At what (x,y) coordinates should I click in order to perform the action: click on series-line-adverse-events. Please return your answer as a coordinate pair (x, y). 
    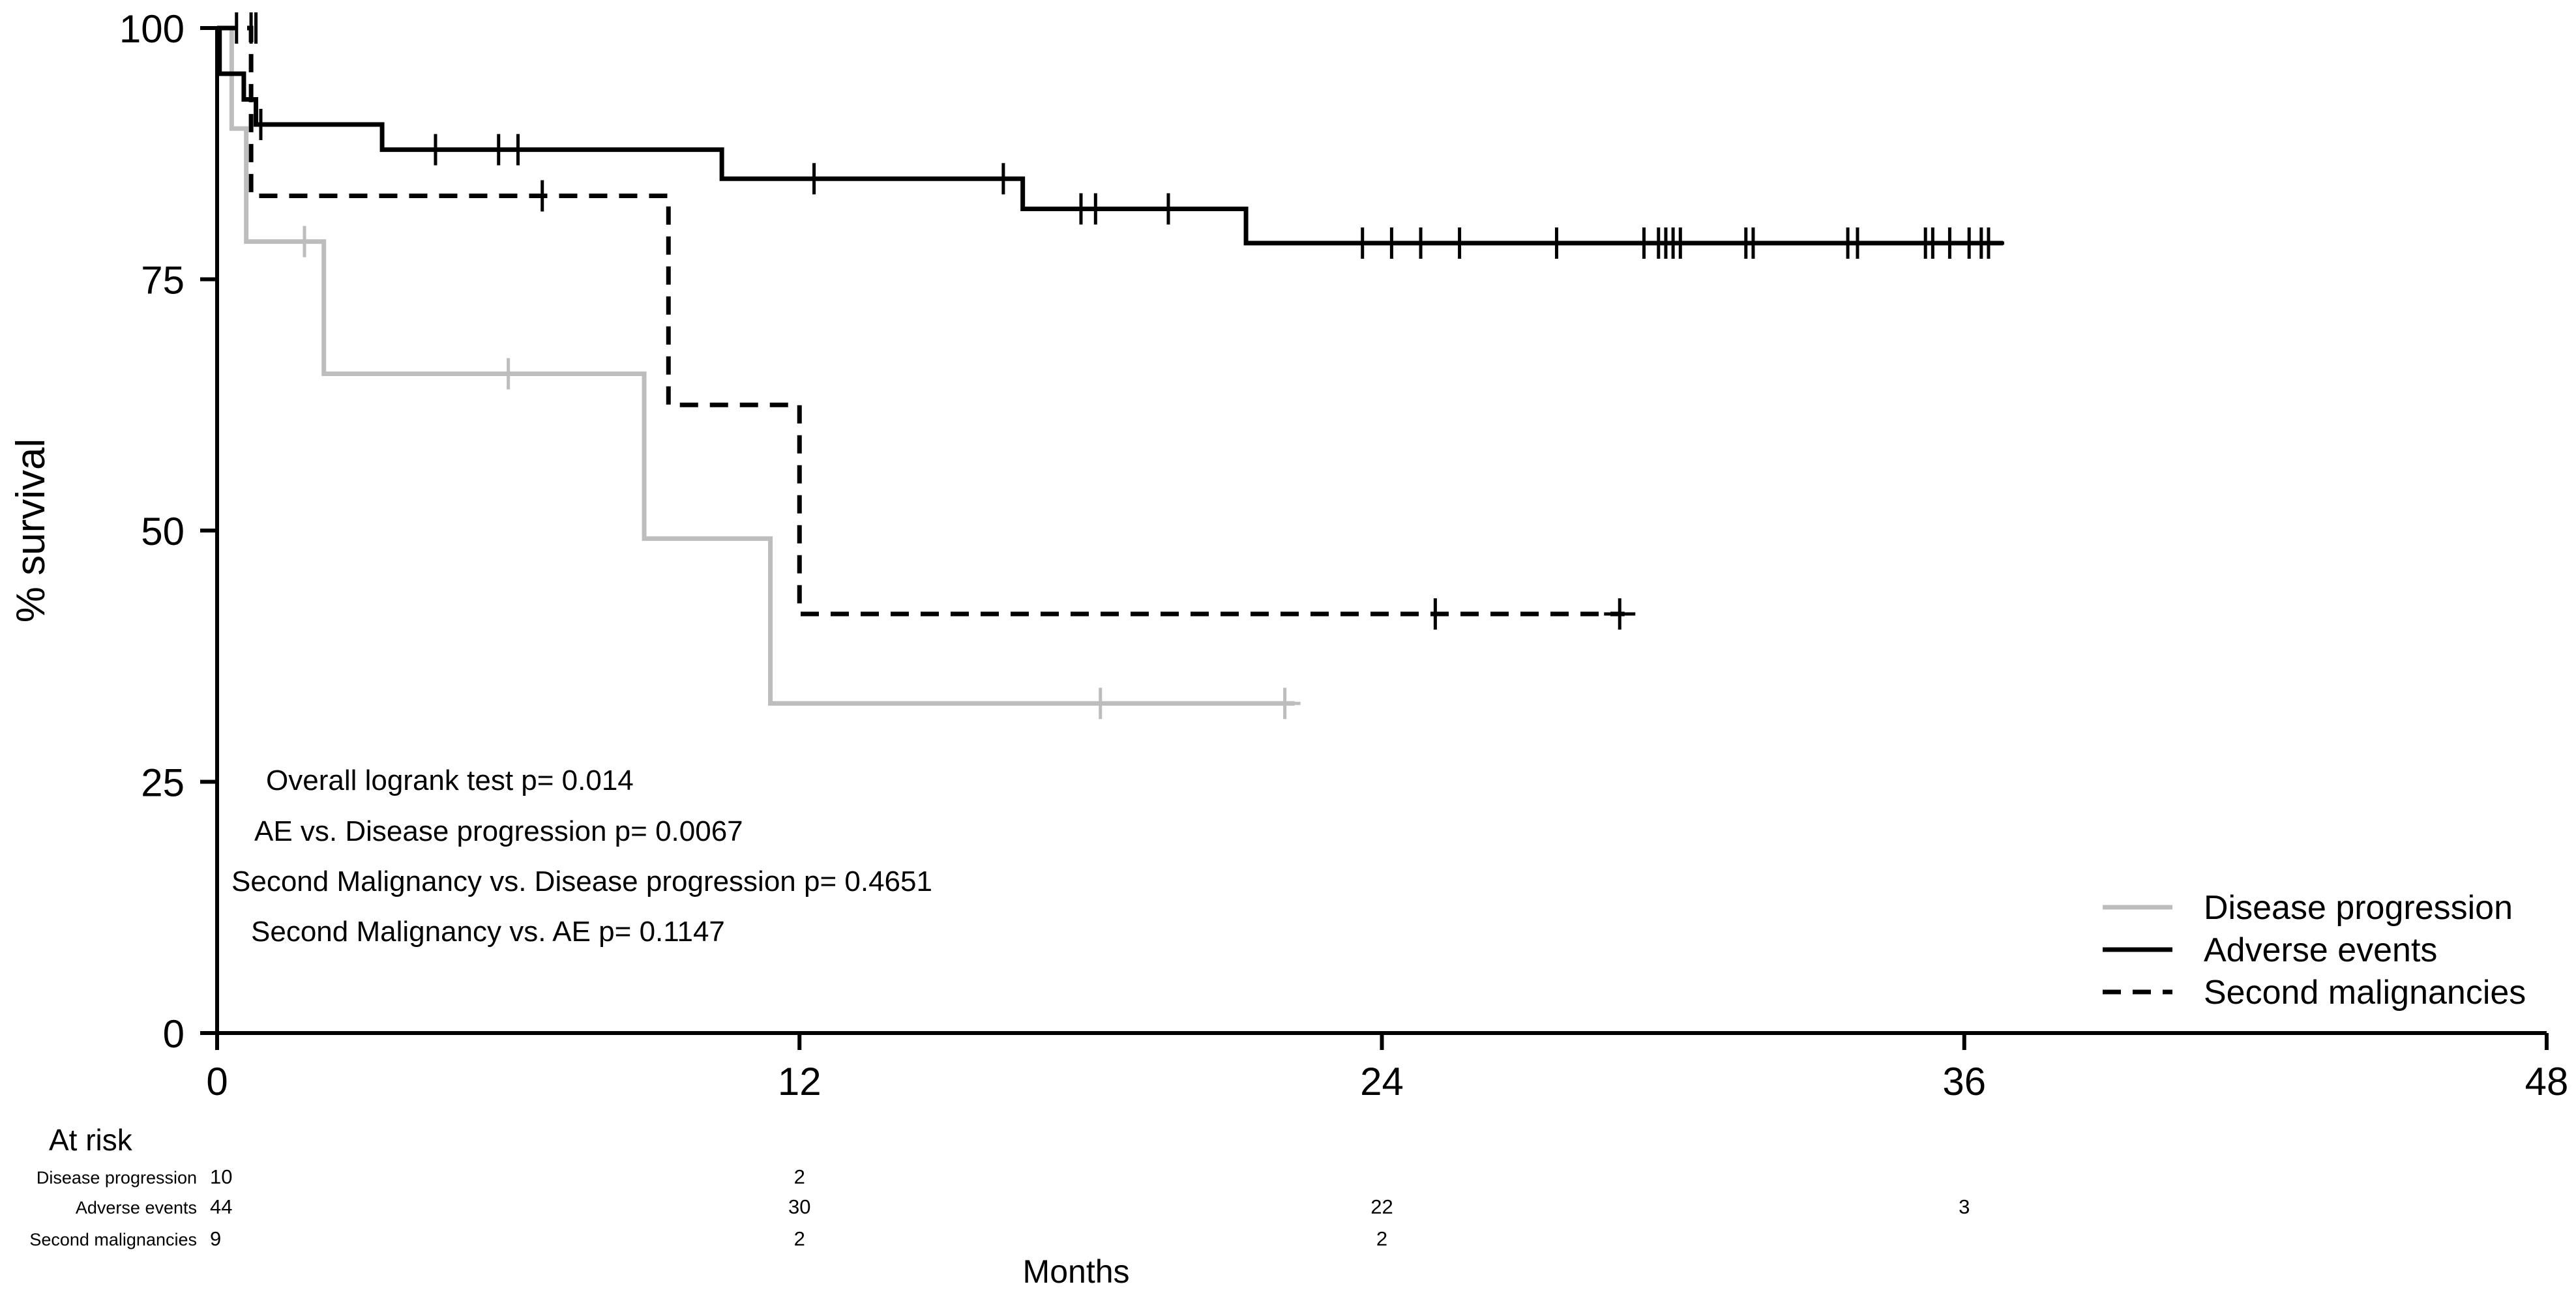
    Looking at the image, I should click on (1110, 135).